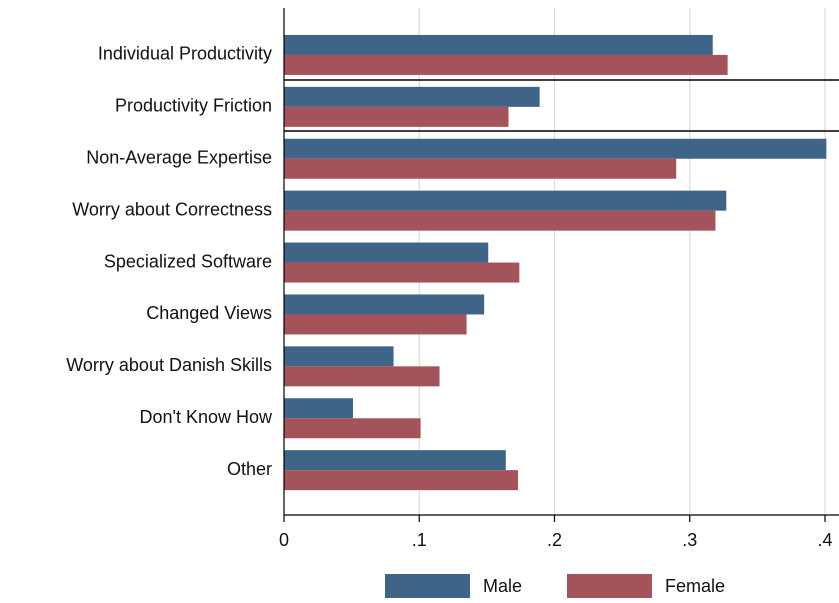 The height and width of the screenshot is (603, 839). What do you see at coordinates (249, 469) in the screenshot?
I see `y-tick-label: Other` at bounding box center [249, 469].